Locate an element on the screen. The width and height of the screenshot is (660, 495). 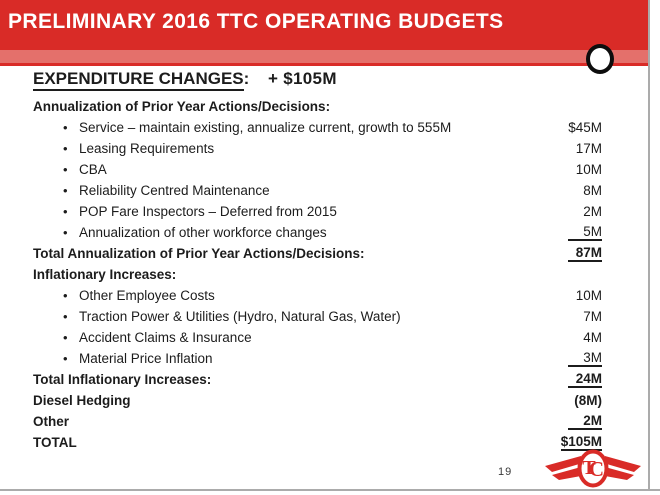
line-item-label: Diesel Hedging is located at coordinates (82, 400).